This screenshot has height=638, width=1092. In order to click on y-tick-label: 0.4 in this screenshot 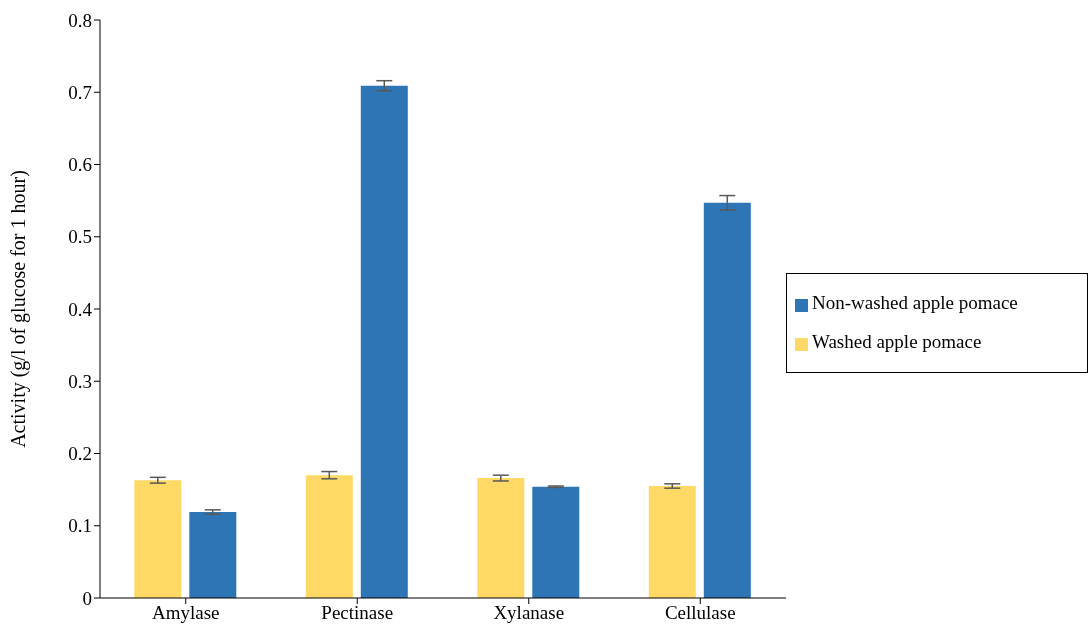, I will do `click(80, 309)`.